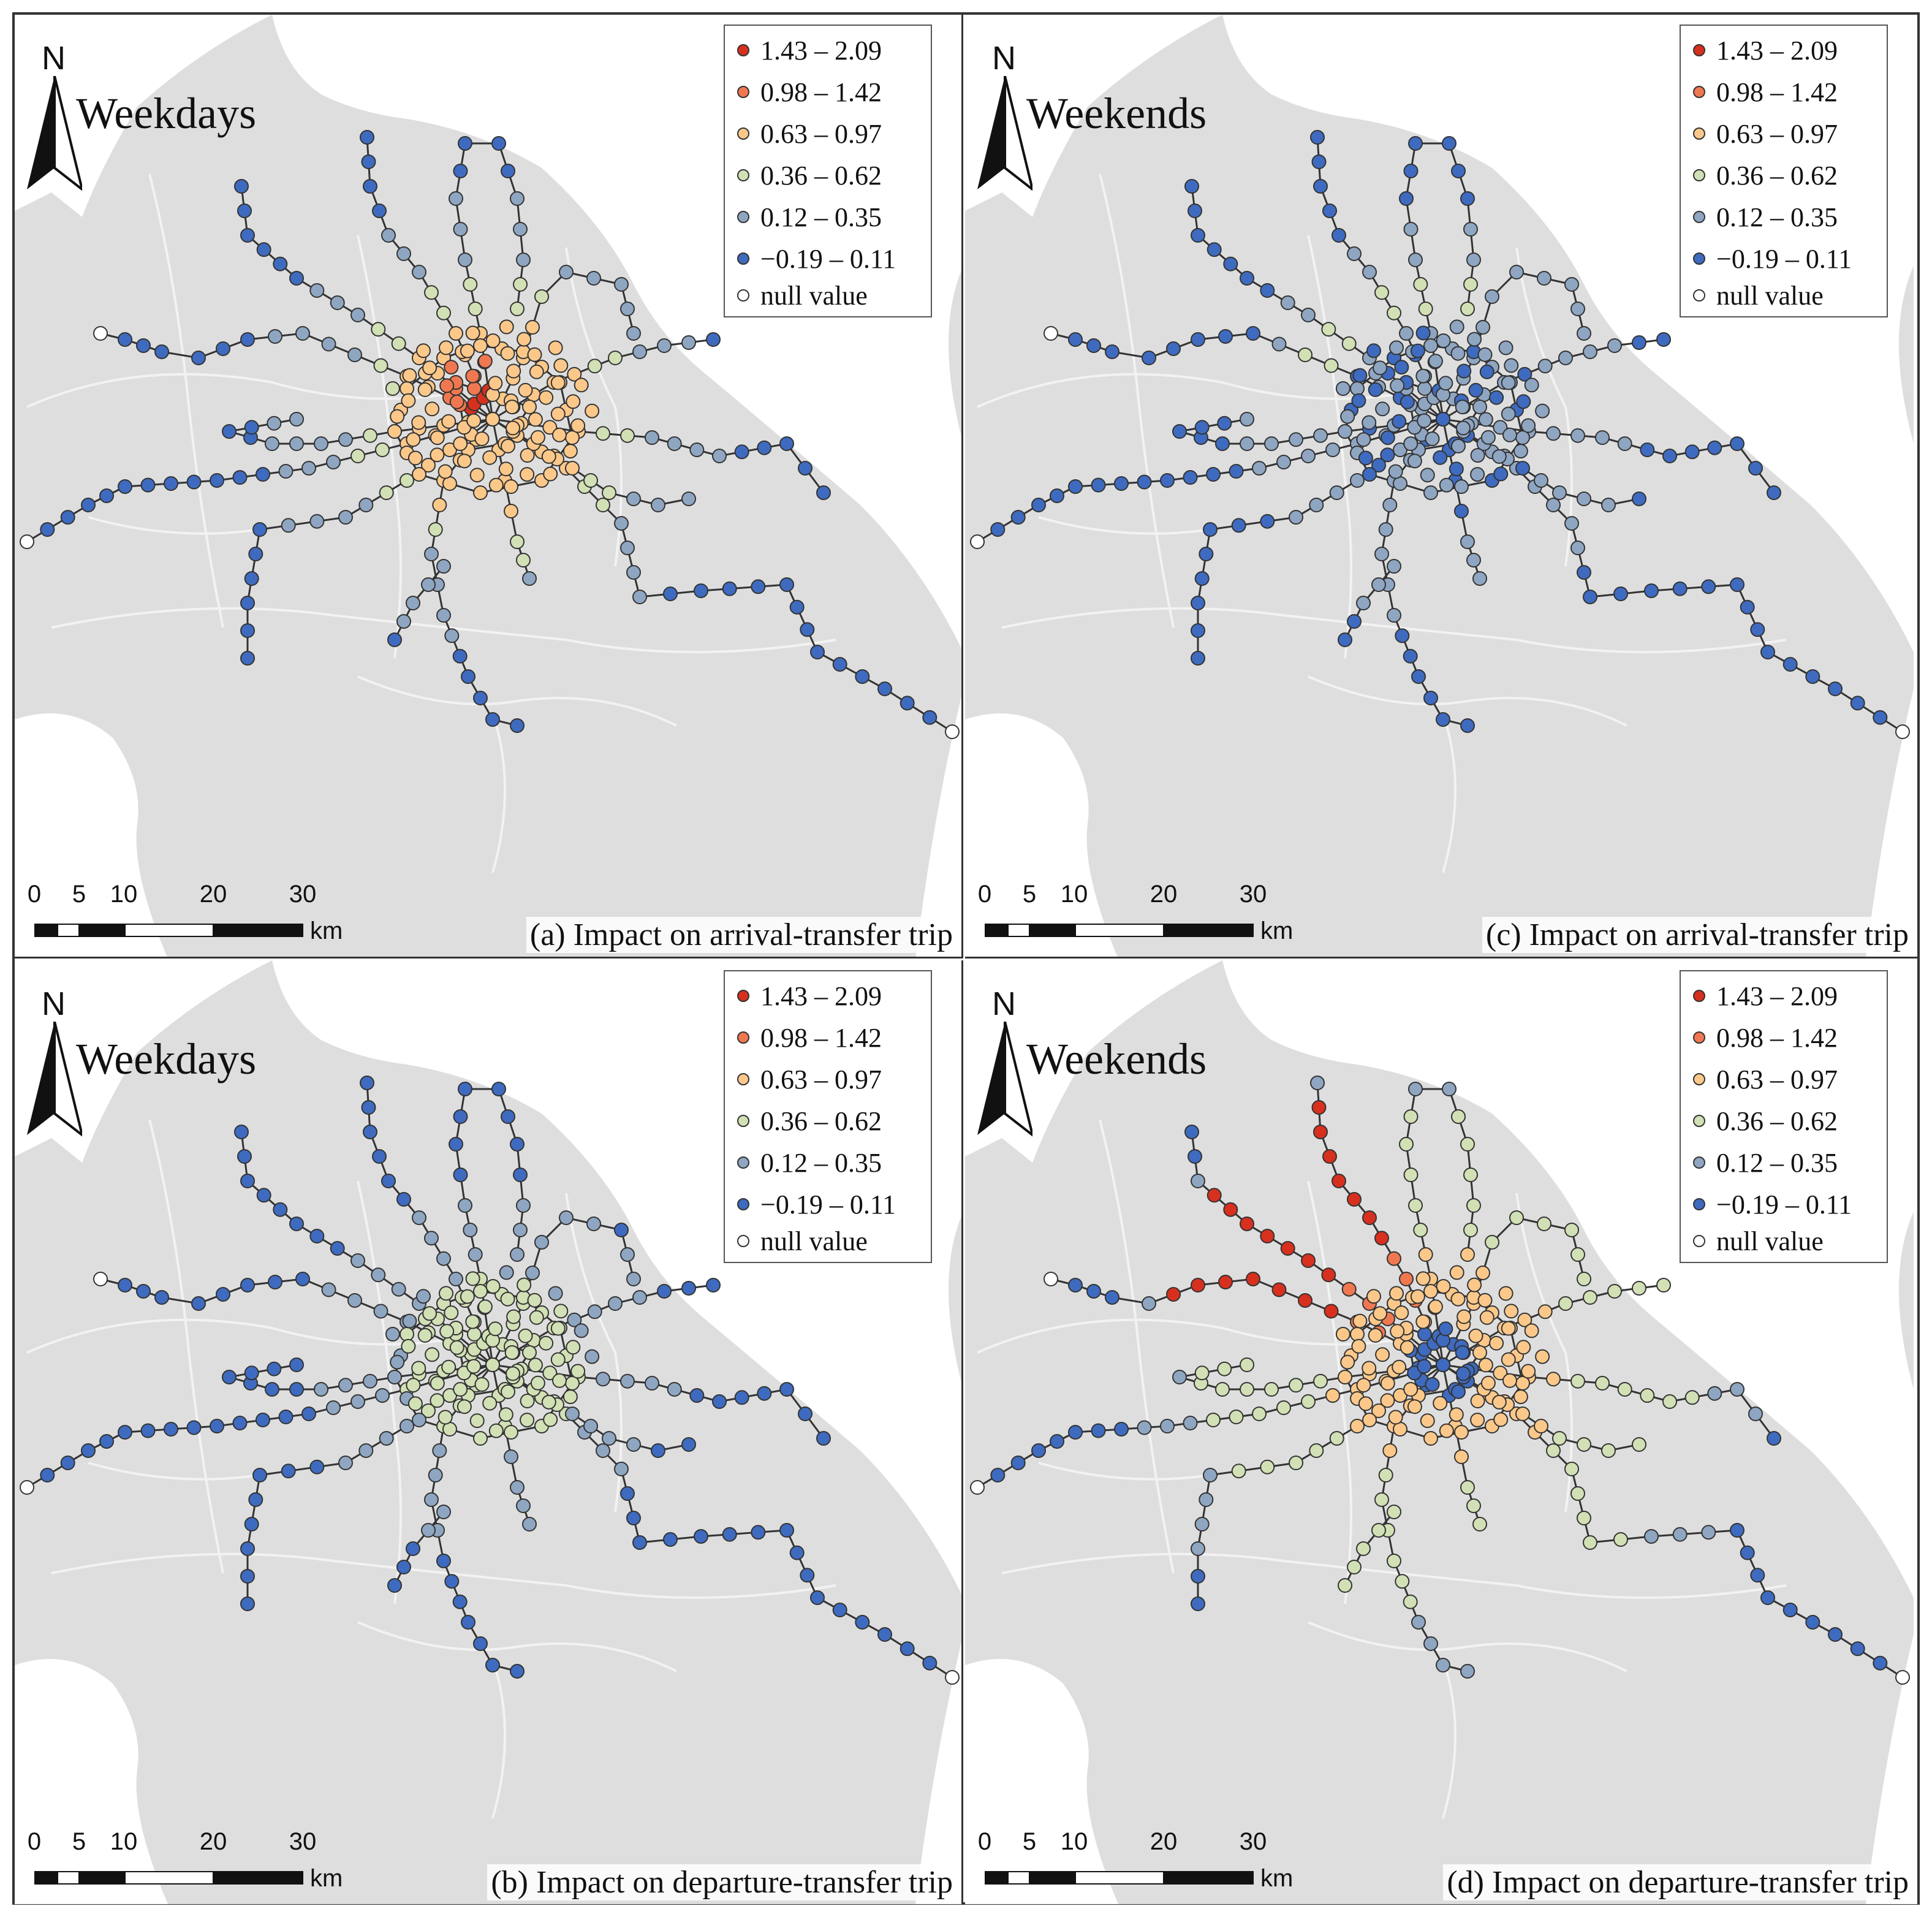 Image resolution: width=1932 pixels, height=1917 pixels. What do you see at coordinates (821, 1162) in the screenshot?
I see `legend-label: 0.12 – 0.35` at bounding box center [821, 1162].